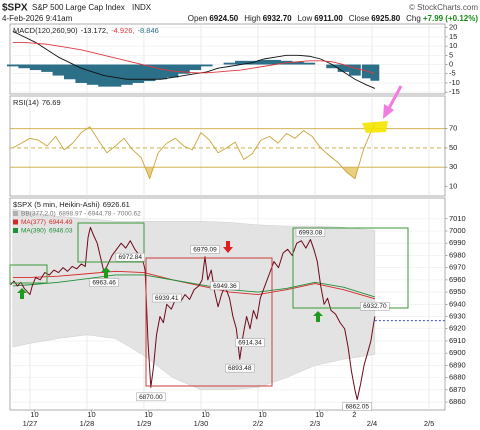 This screenshot has height=430, width=480. What do you see at coordinates (413, 18) in the screenshot?
I see `quote-label: Chg` at bounding box center [413, 18].